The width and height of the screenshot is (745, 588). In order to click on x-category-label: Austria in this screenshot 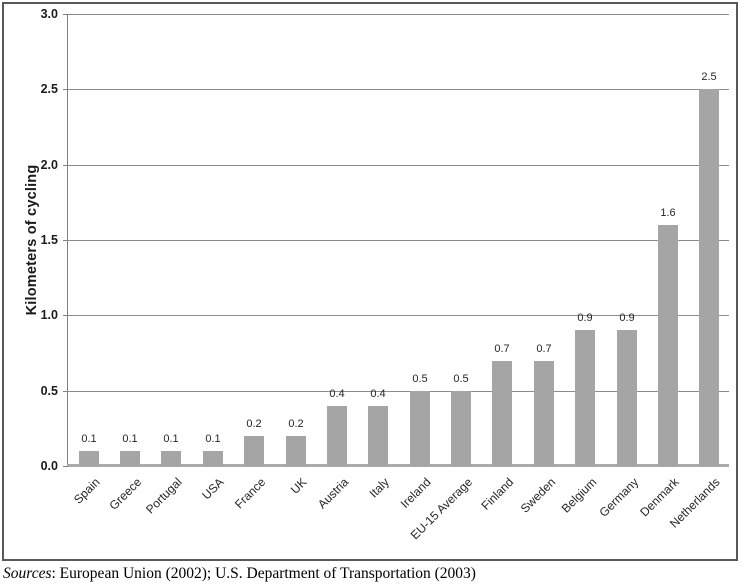, I will do `click(332, 493)`.